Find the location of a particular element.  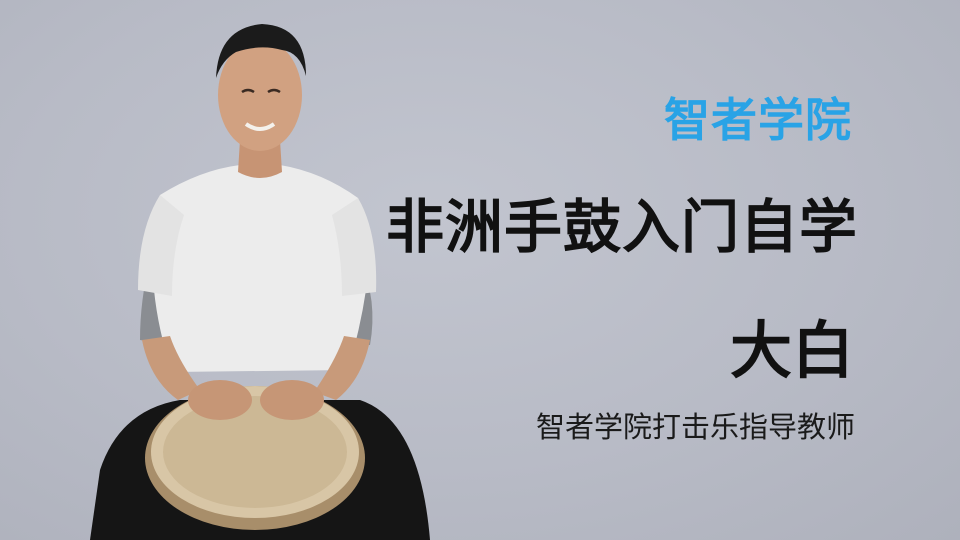

brand-title: 智者学院 is located at coordinates (758, 120).